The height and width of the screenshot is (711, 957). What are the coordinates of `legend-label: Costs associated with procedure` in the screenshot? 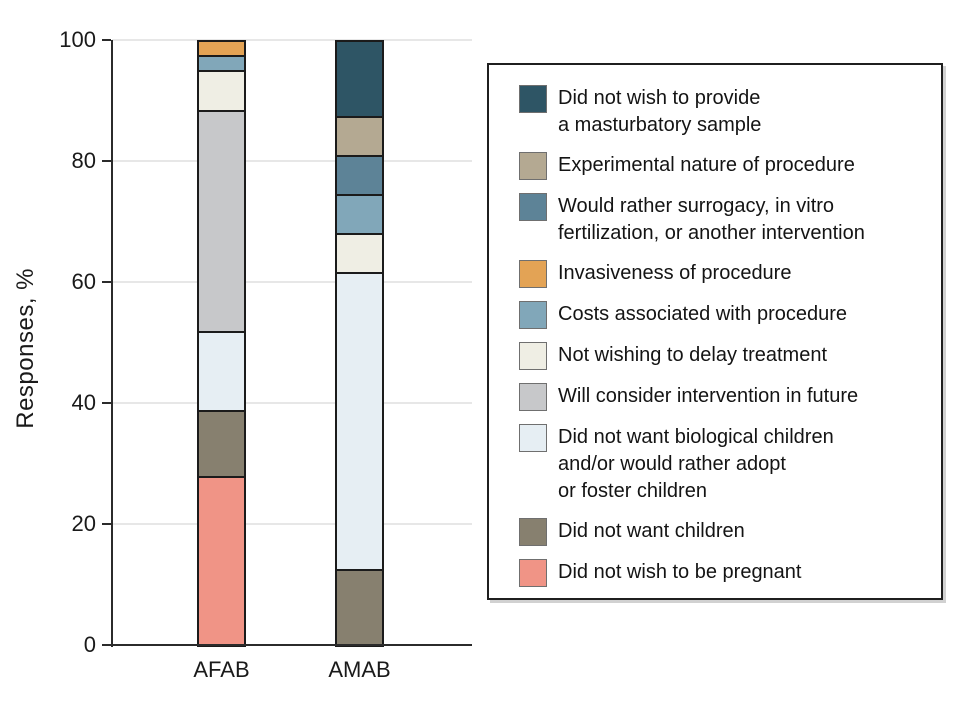 It's located at (703, 314).